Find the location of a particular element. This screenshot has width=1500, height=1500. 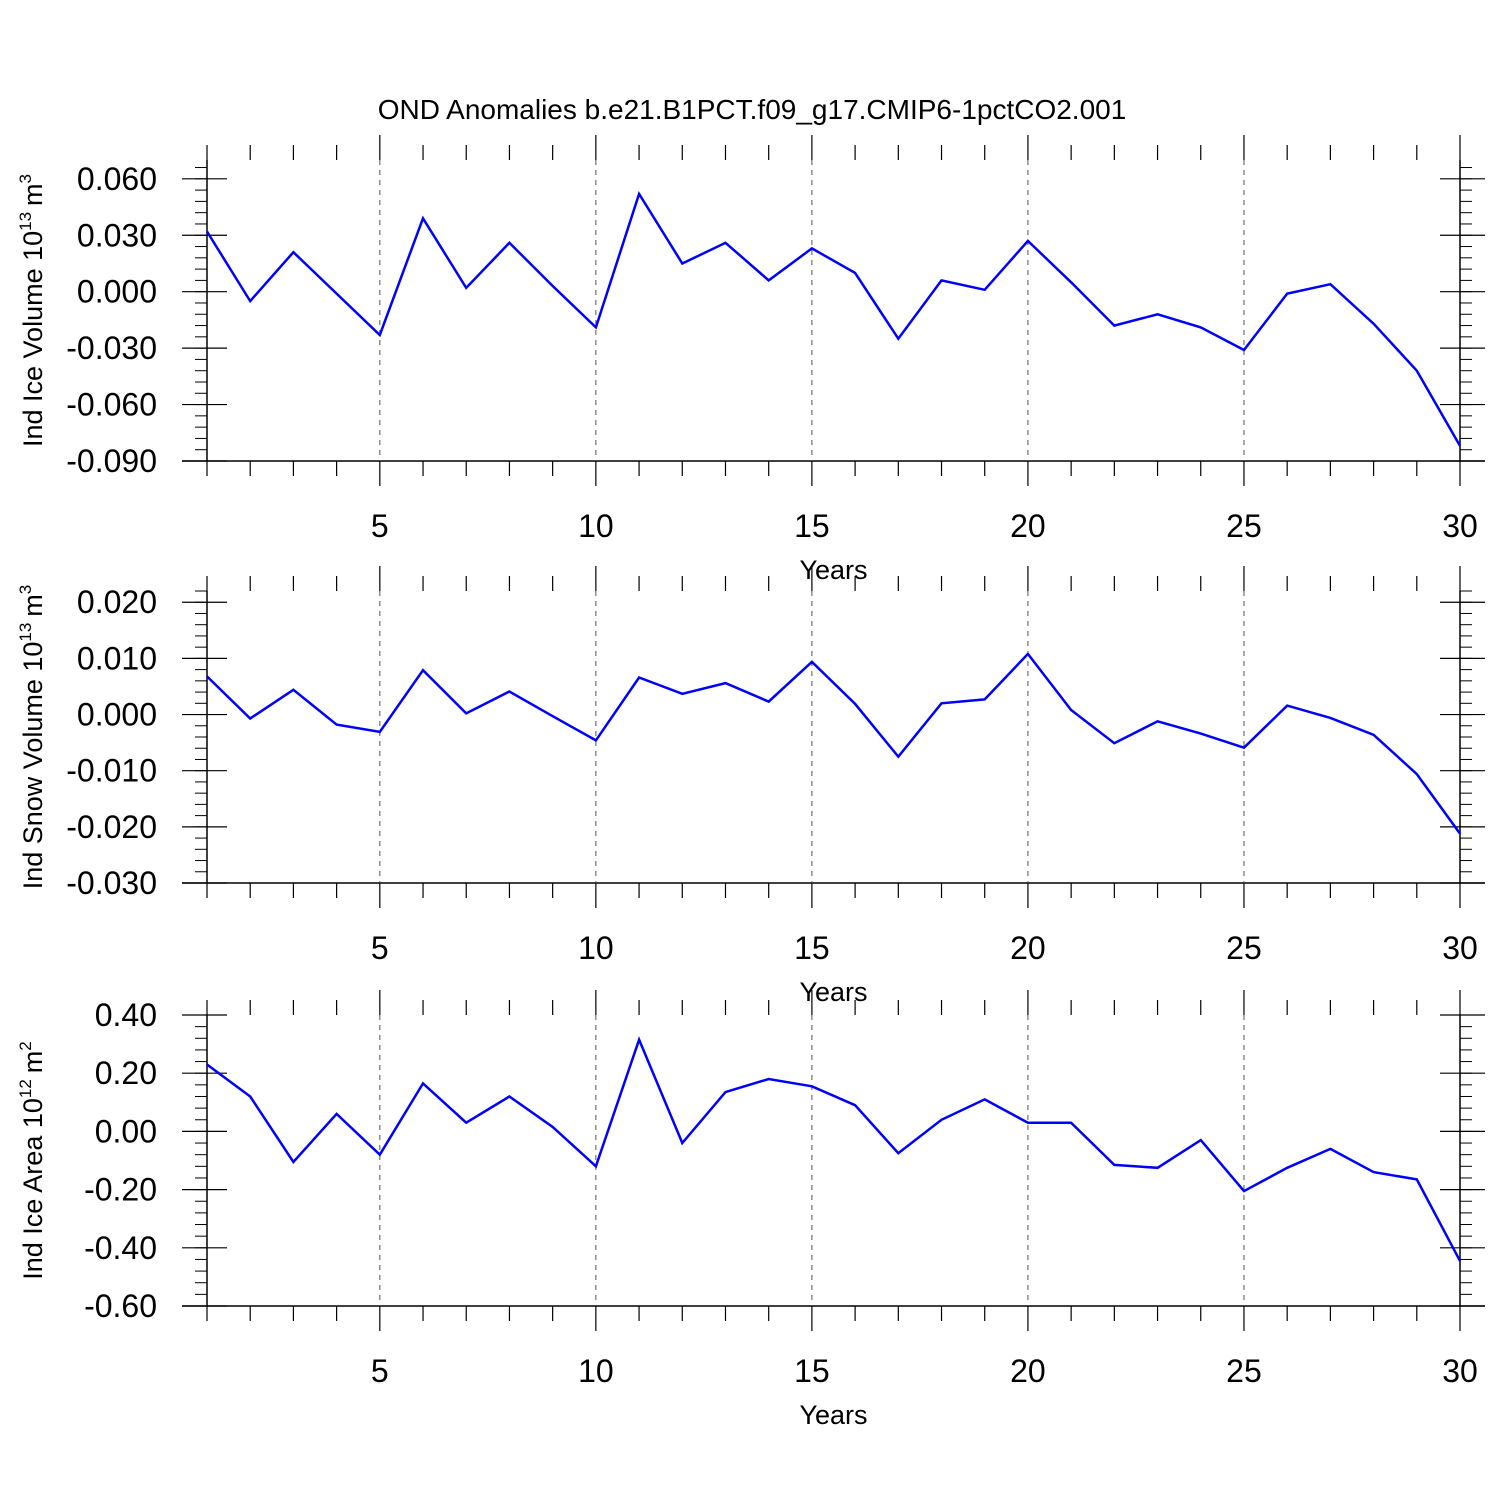

y-tick-label: 0.20 is located at coordinates (126, 1073).